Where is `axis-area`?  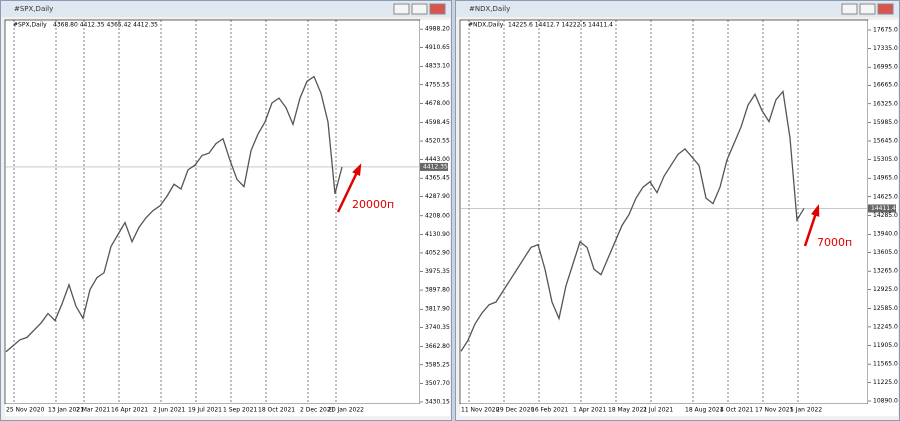
axis-area is located at coordinates (435, 212).